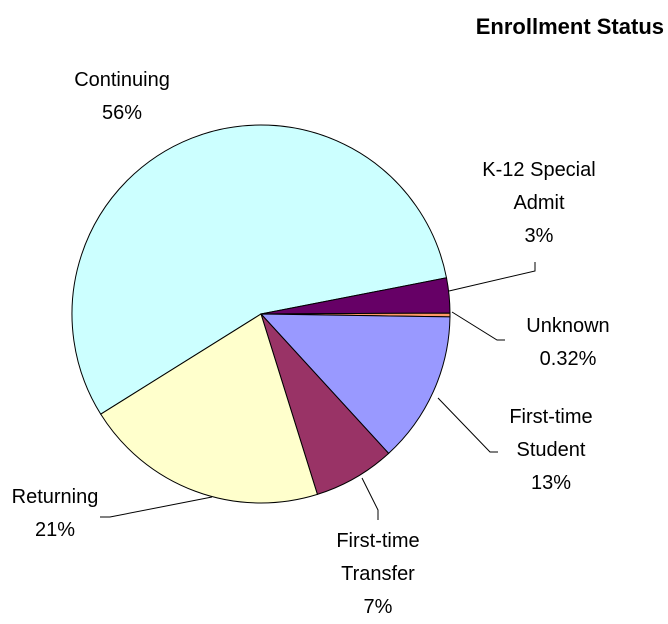 The height and width of the screenshot is (624, 668). I want to click on category-label: Returning, so click(55, 497).